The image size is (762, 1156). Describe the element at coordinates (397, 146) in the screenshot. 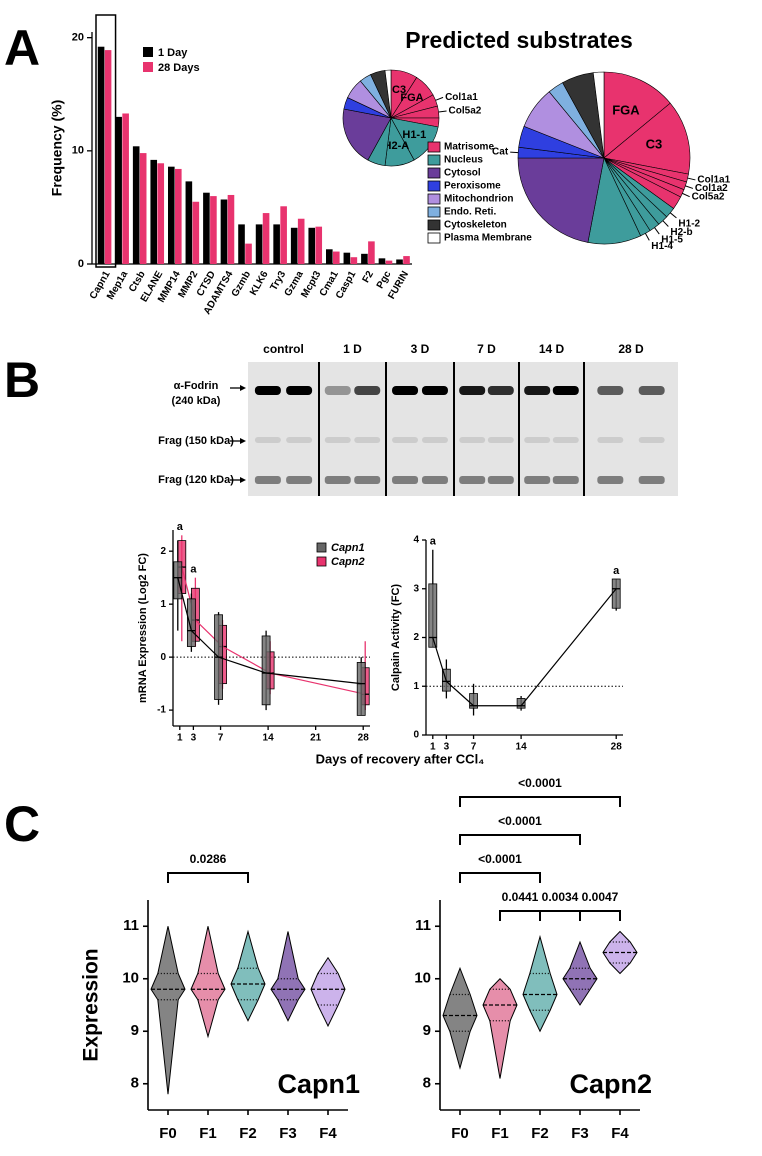

I see `slice-label: H2-A` at that location.